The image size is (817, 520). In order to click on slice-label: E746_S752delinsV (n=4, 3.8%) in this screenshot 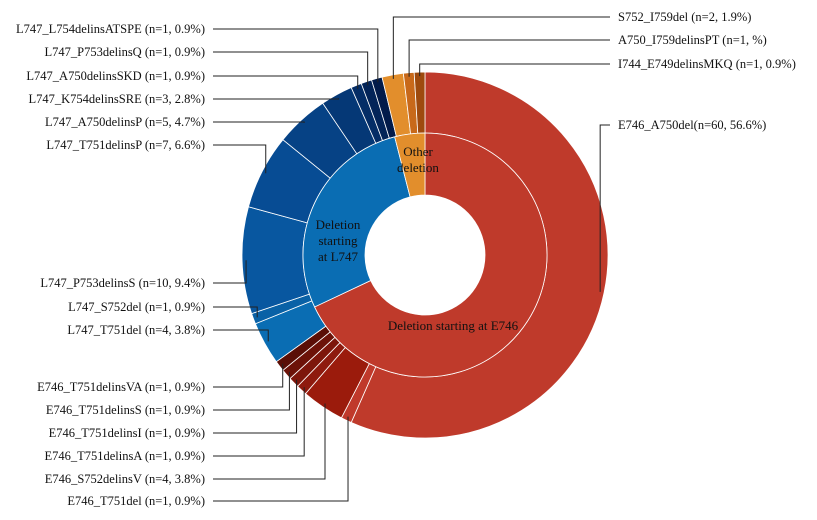, I will do `click(125, 479)`.